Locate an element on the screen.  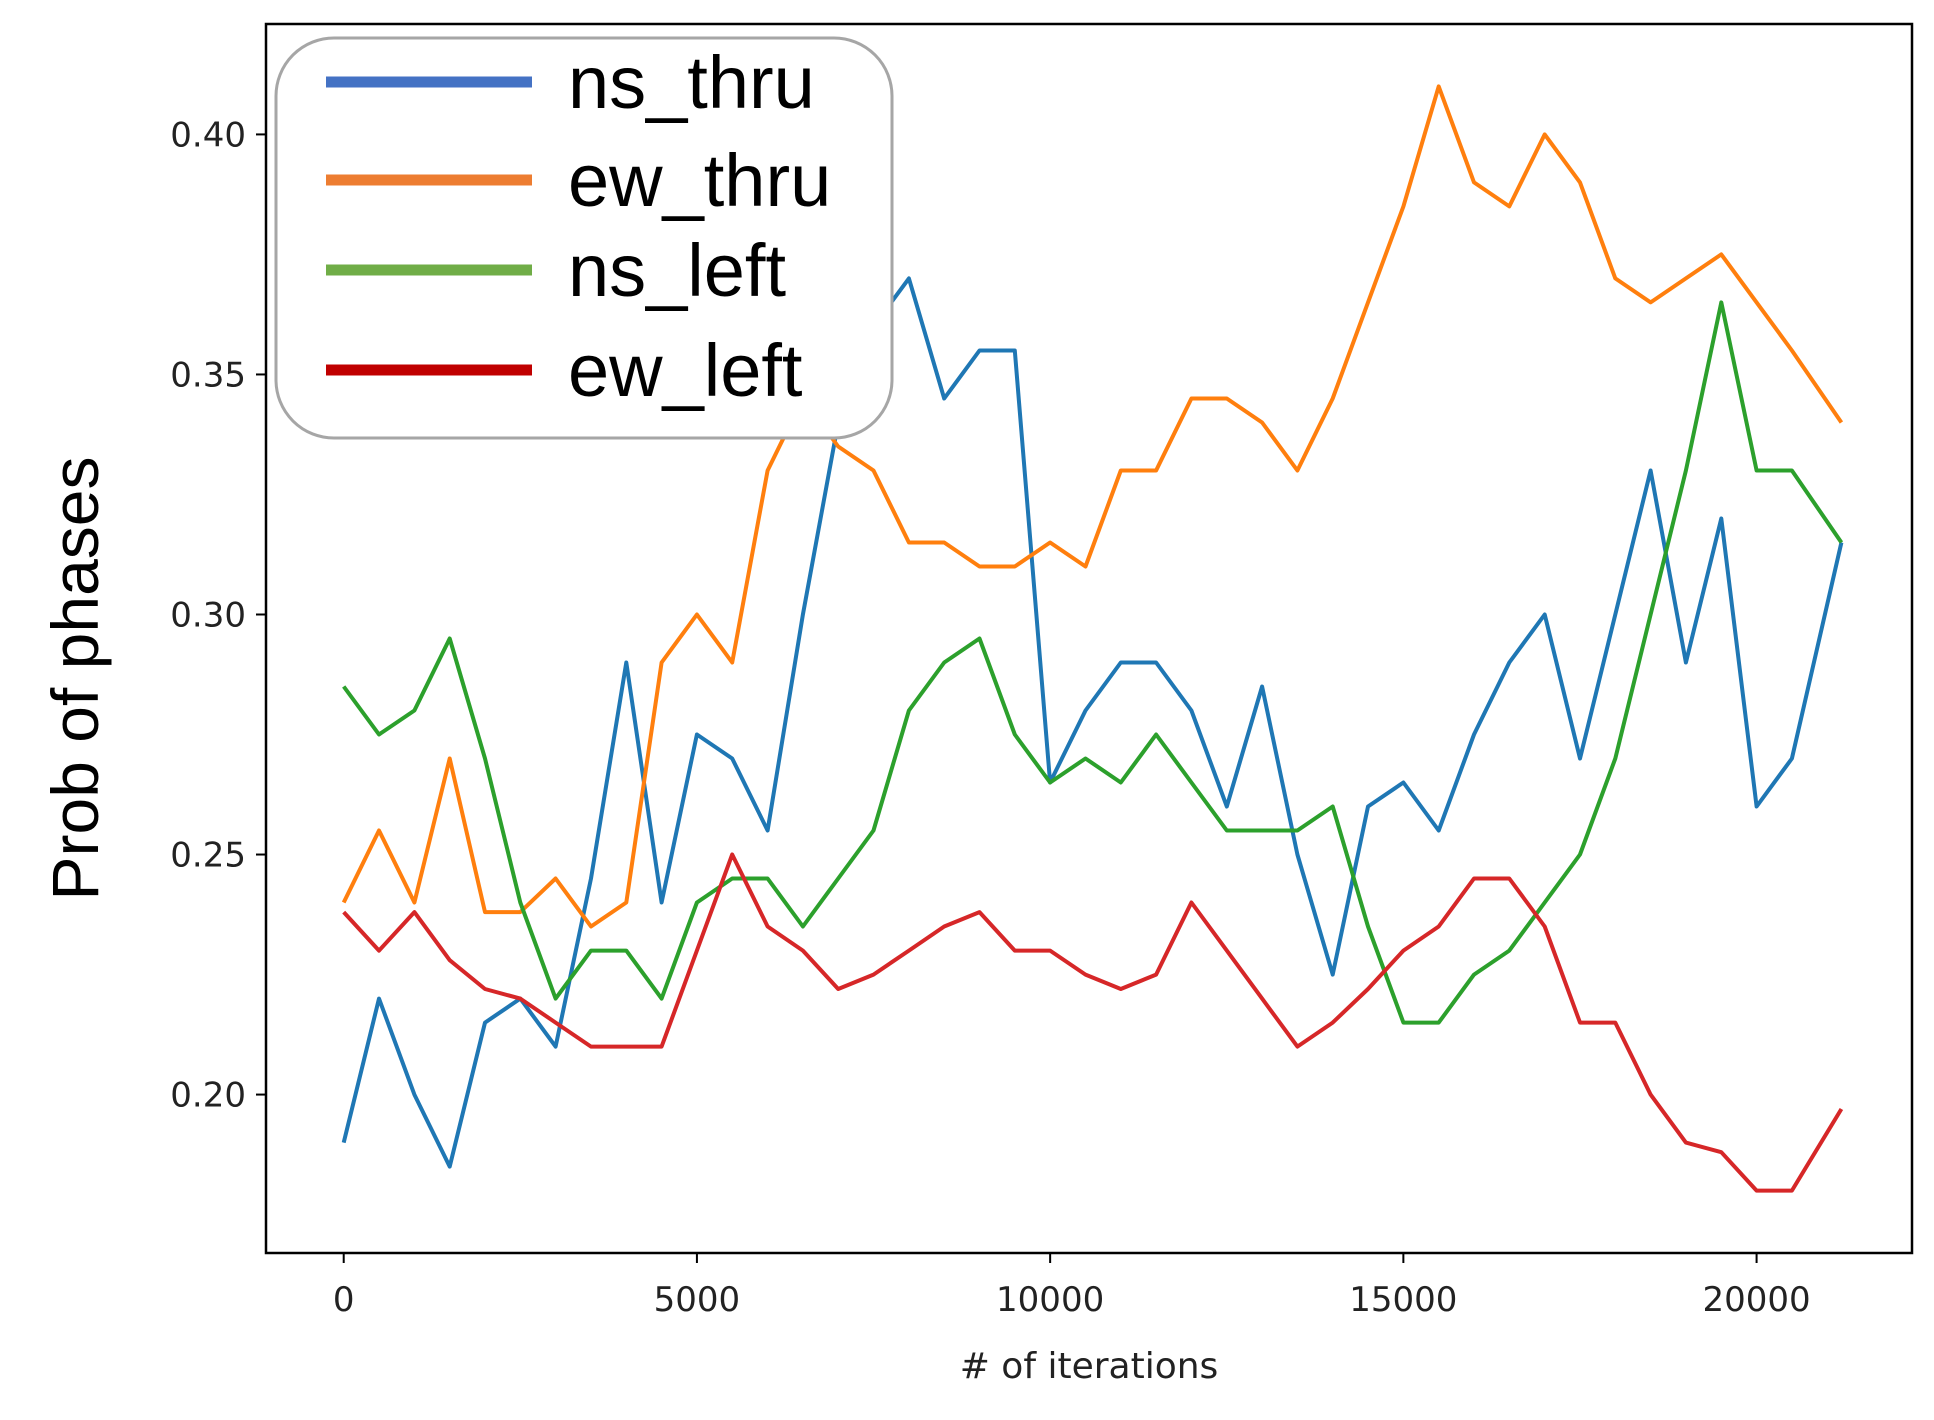
y-tick-label: 0.30 is located at coordinates (208, 615).